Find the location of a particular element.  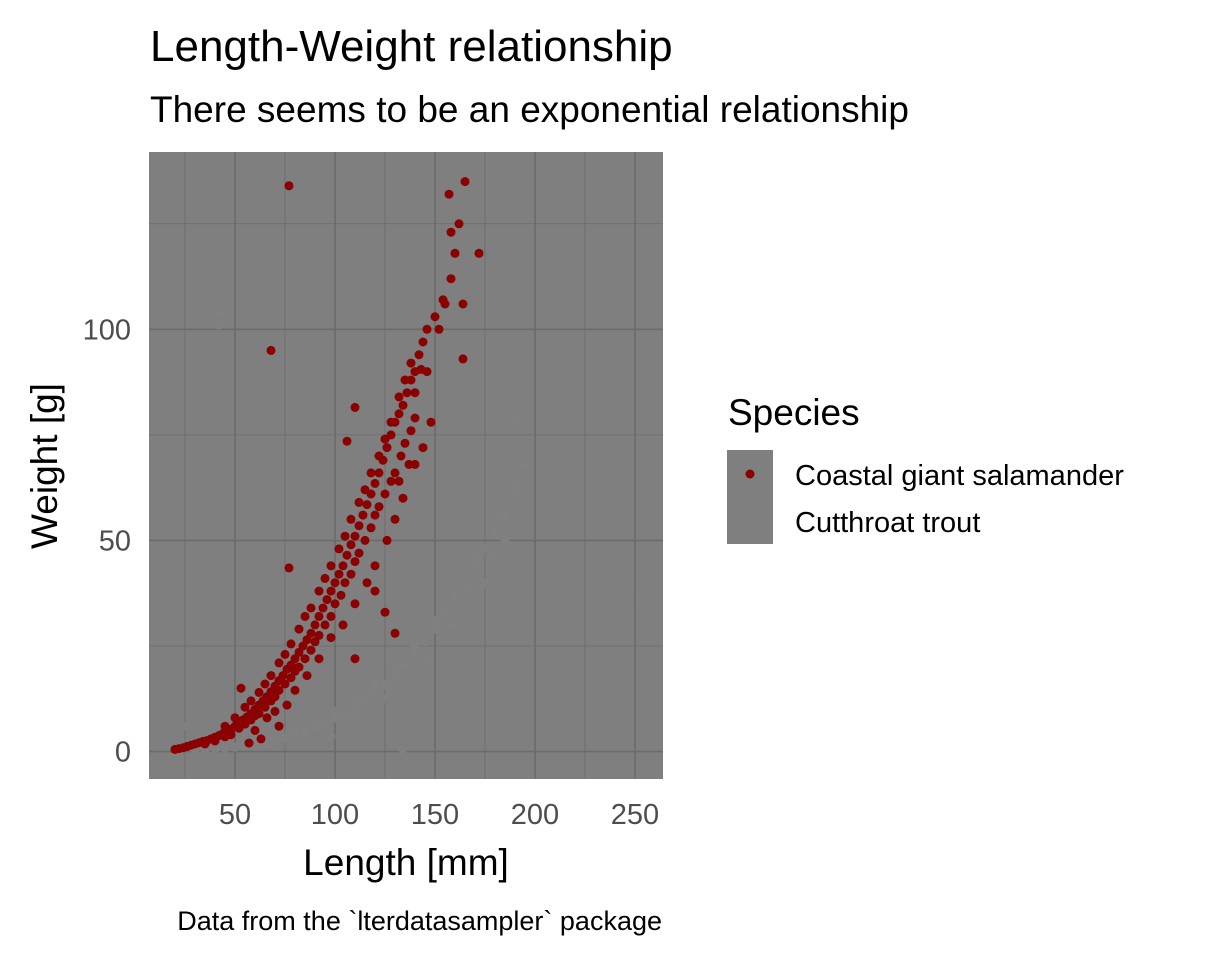

x-tick-label: 250 is located at coordinates (635, 815).